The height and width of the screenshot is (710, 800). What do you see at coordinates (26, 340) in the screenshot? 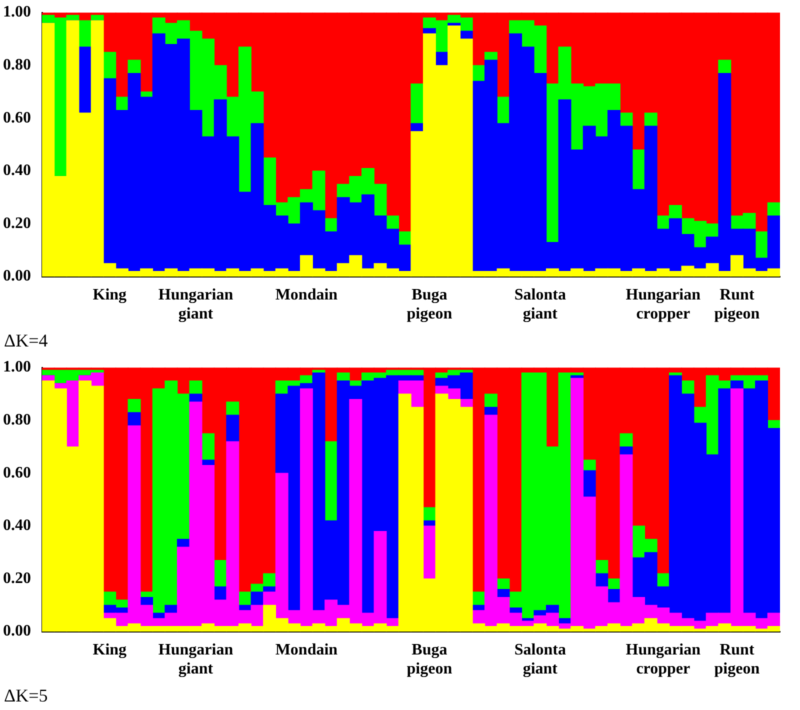
I see `text: ΔK=4` at bounding box center [26, 340].